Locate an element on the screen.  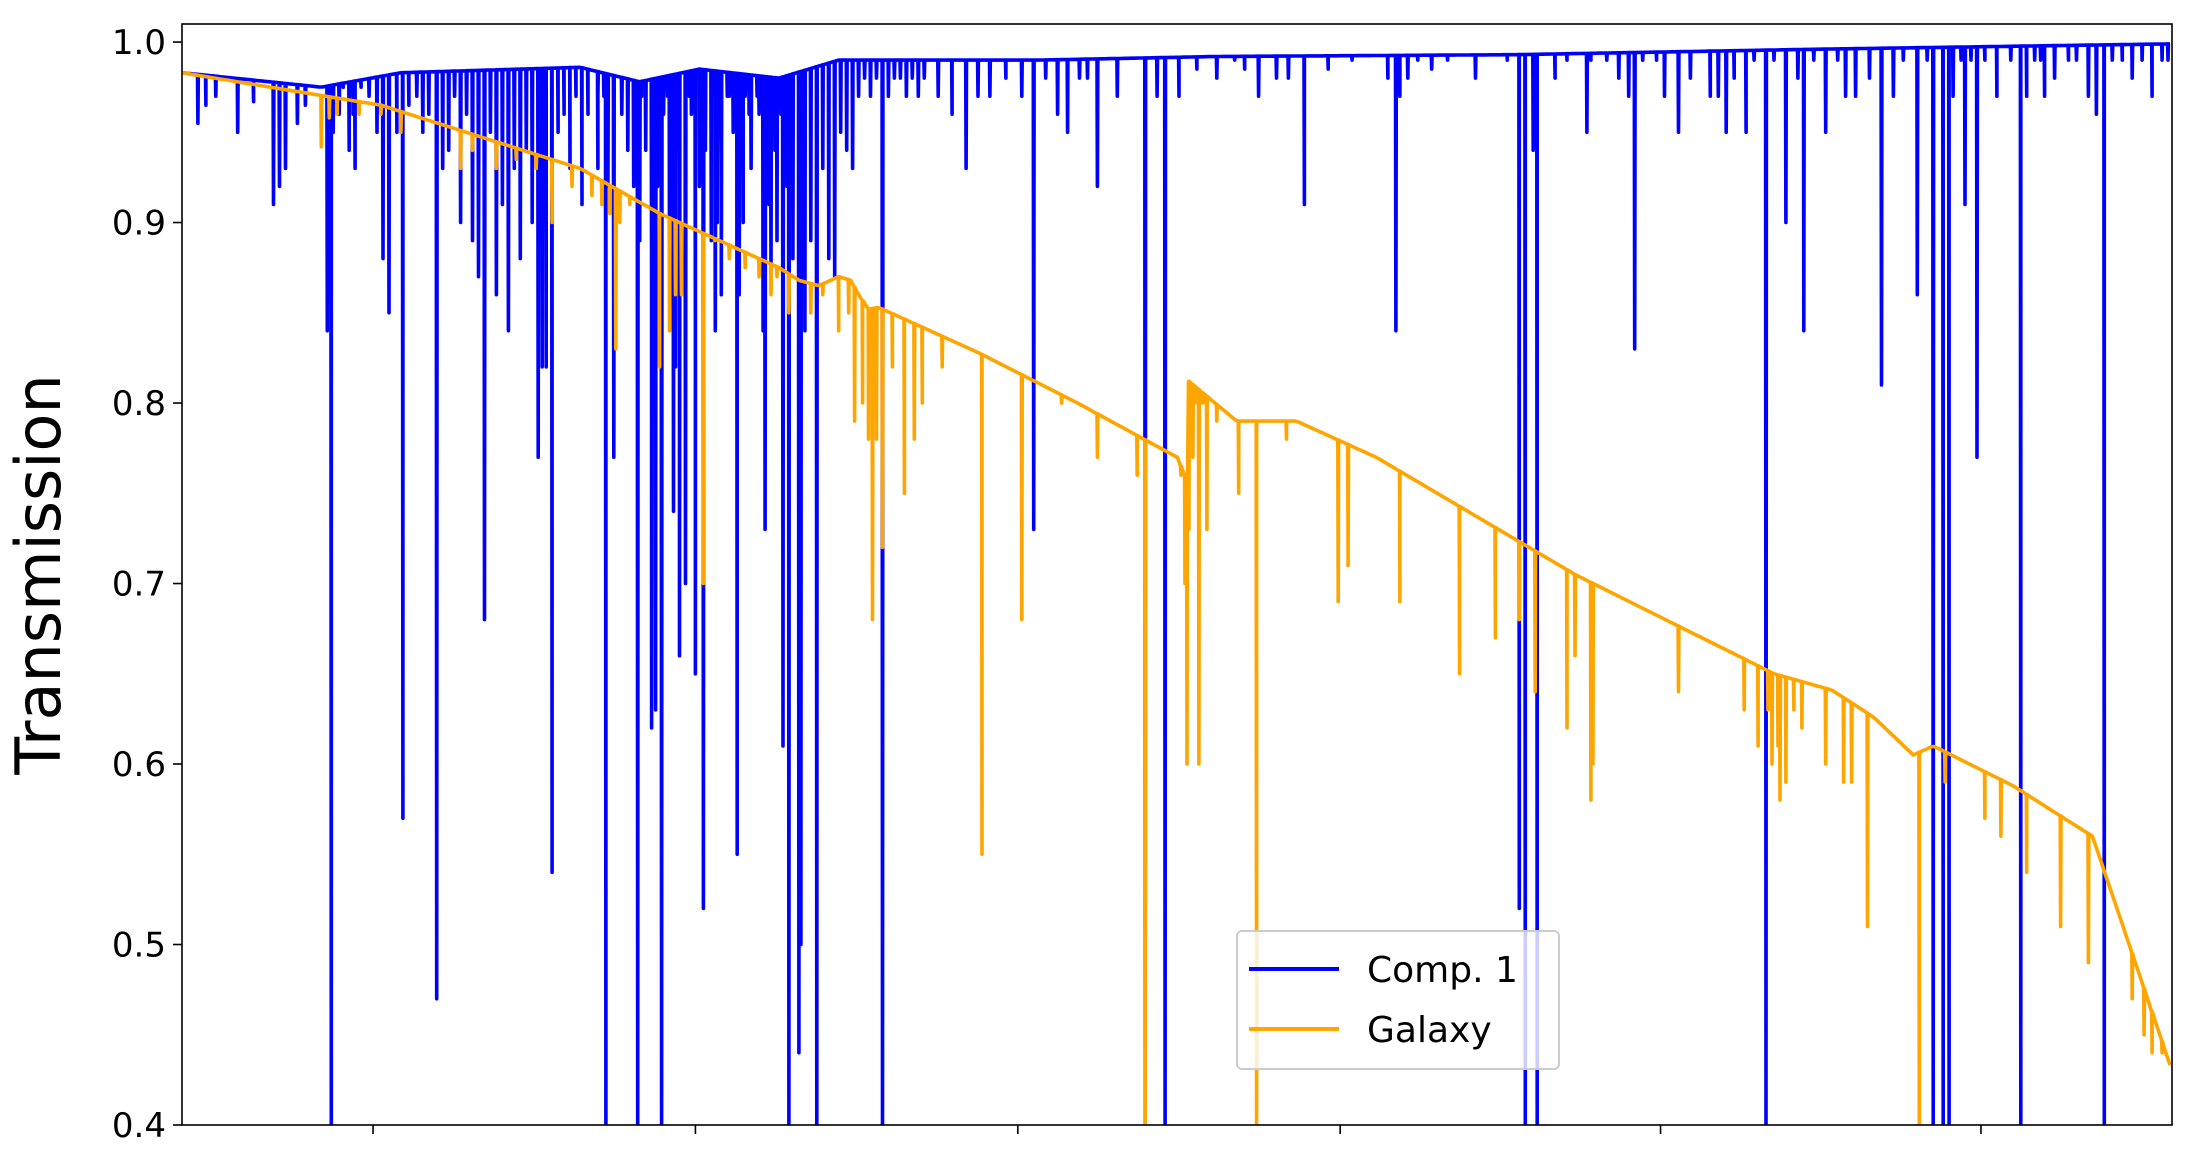
y-axis-ticks: 0.4 0.5 0.6 0.7 0.8 0.9 1.0 is located at coordinates (147, 584).